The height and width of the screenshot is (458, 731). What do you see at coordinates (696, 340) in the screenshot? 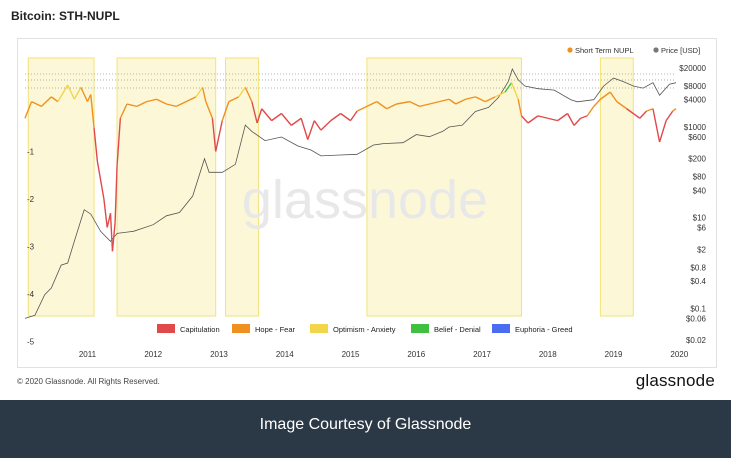
I see `y-right-tick-label: $0.02` at bounding box center [696, 340].